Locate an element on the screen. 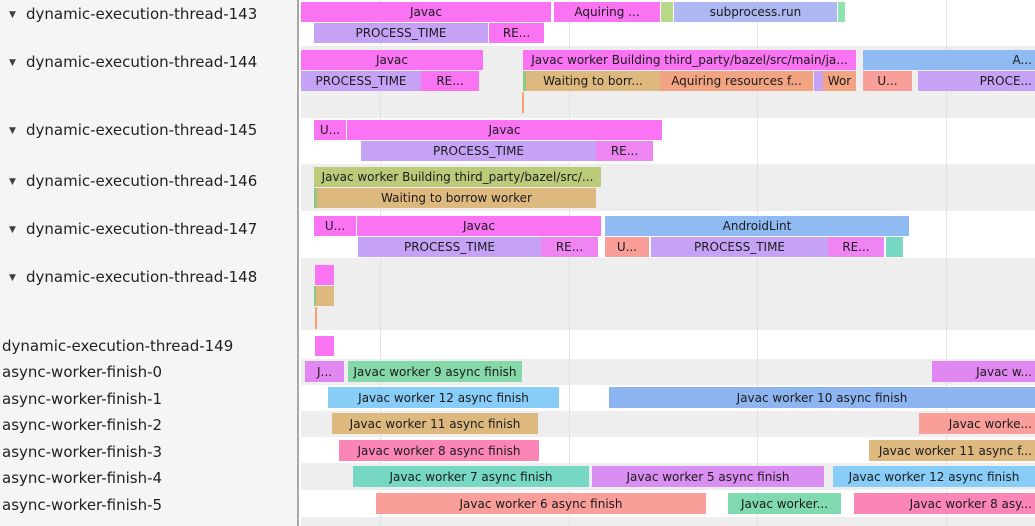  track-background-next-track-partial is located at coordinates (668, 521).